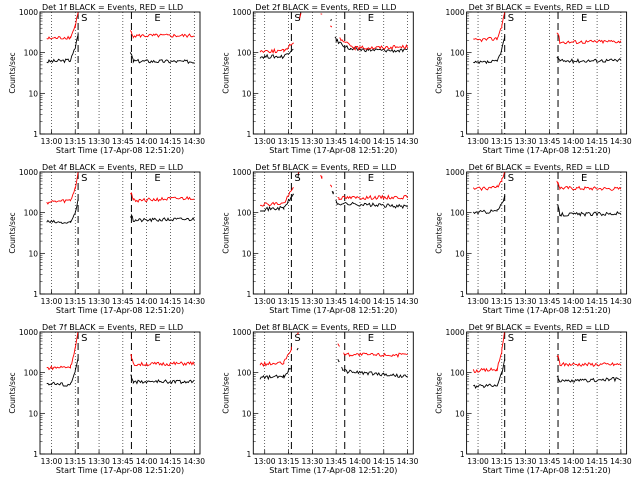 This screenshot has height=480, width=640. I want to click on chart-title: Det 3f BLACK = Events, RED = LLD, so click(539, 7).